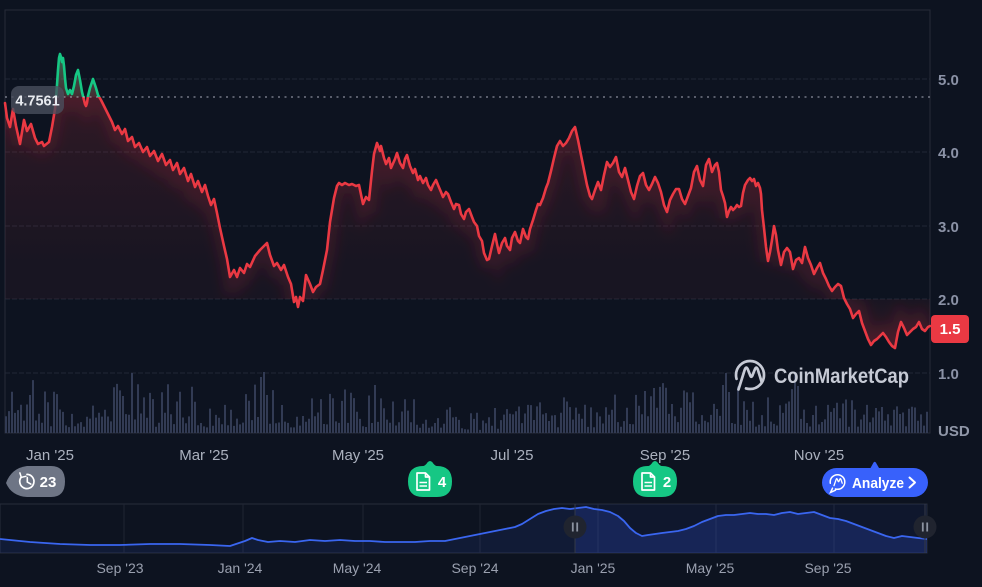  What do you see at coordinates (954, 431) in the screenshot?
I see `svg-text: USD` at bounding box center [954, 431].